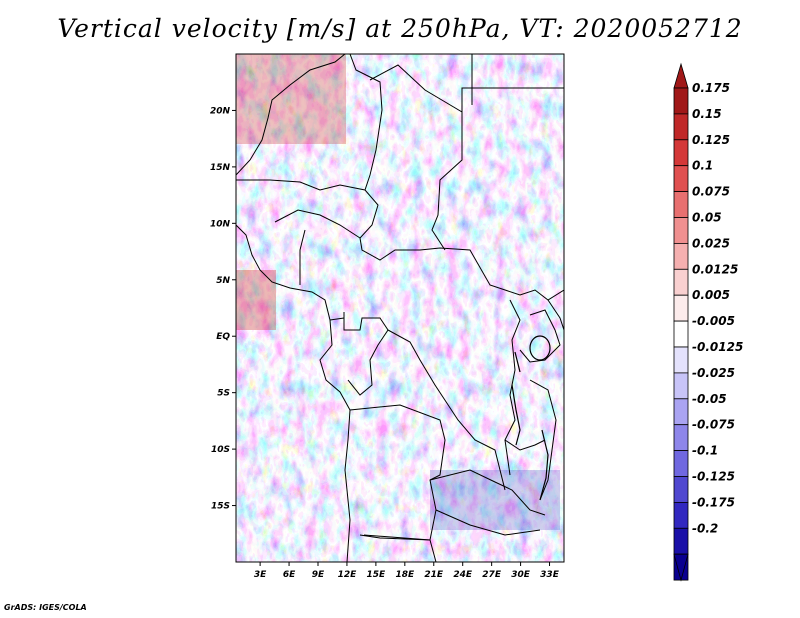 This screenshot has height=618, width=800. Describe the element at coordinates (707, 114) in the screenshot. I see `colorbar-level-label: 0.15` at that location.